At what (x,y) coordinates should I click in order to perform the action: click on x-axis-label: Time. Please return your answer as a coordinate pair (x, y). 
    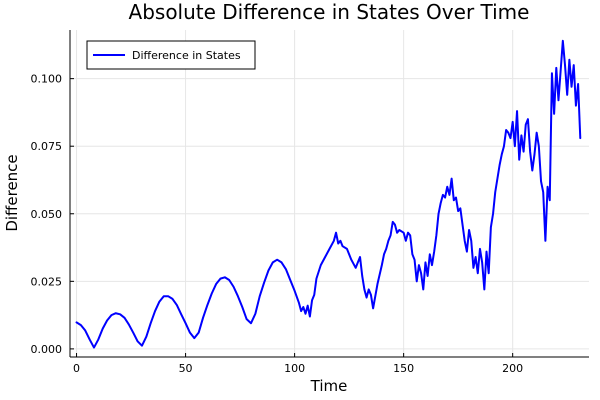
    Looking at the image, I should click on (329, 386).